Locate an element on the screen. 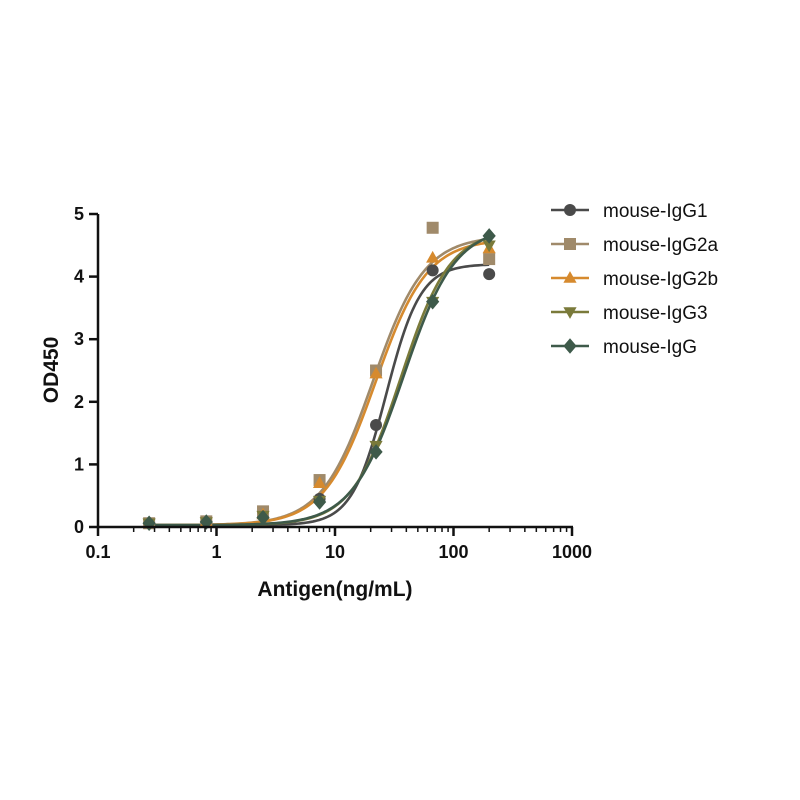 The image size is (800, 800). x-tick-label: 100 is located at coordinates (453, 552).